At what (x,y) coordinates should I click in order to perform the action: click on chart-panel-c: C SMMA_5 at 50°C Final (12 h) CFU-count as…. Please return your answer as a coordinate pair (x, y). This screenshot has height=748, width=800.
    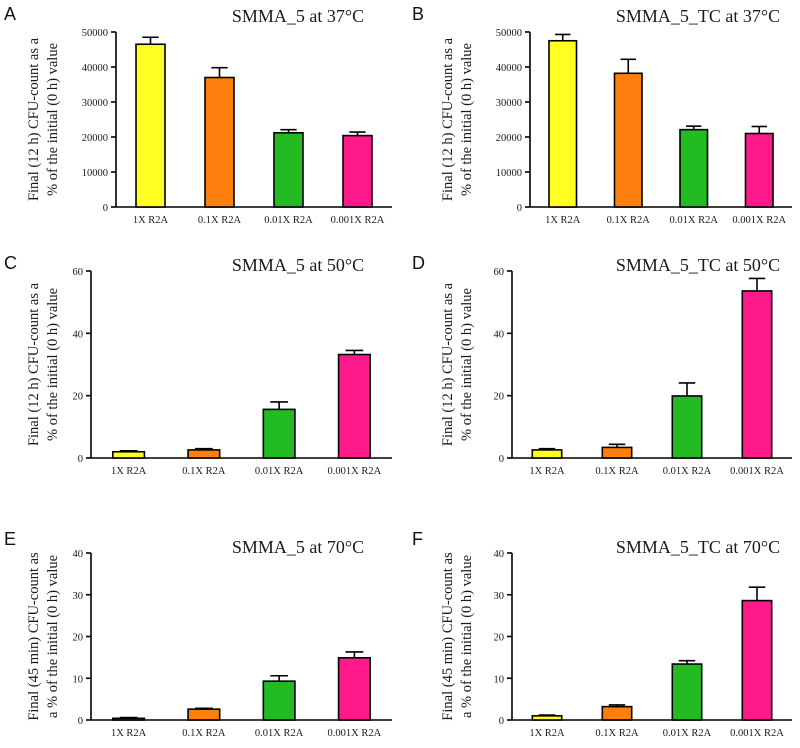
    Looking at the image, I should click on (198, 365).